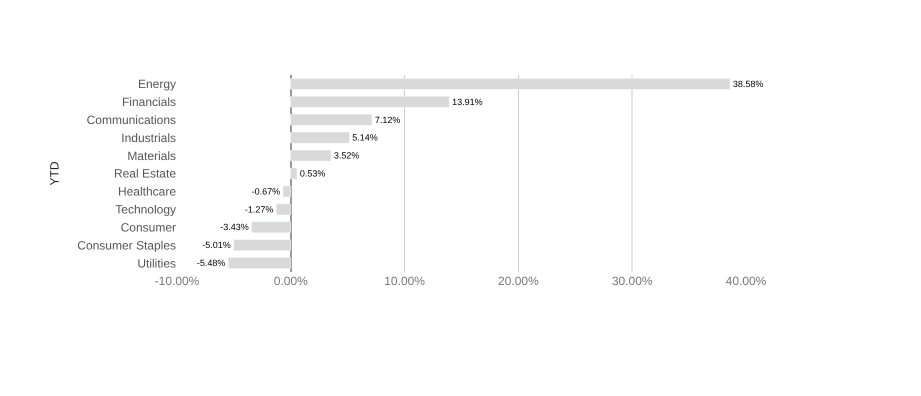  What do you see at coordinates (347, 155) in the screenshot?
I see `data-label: 3.52%` at bounding box center [347, 155].